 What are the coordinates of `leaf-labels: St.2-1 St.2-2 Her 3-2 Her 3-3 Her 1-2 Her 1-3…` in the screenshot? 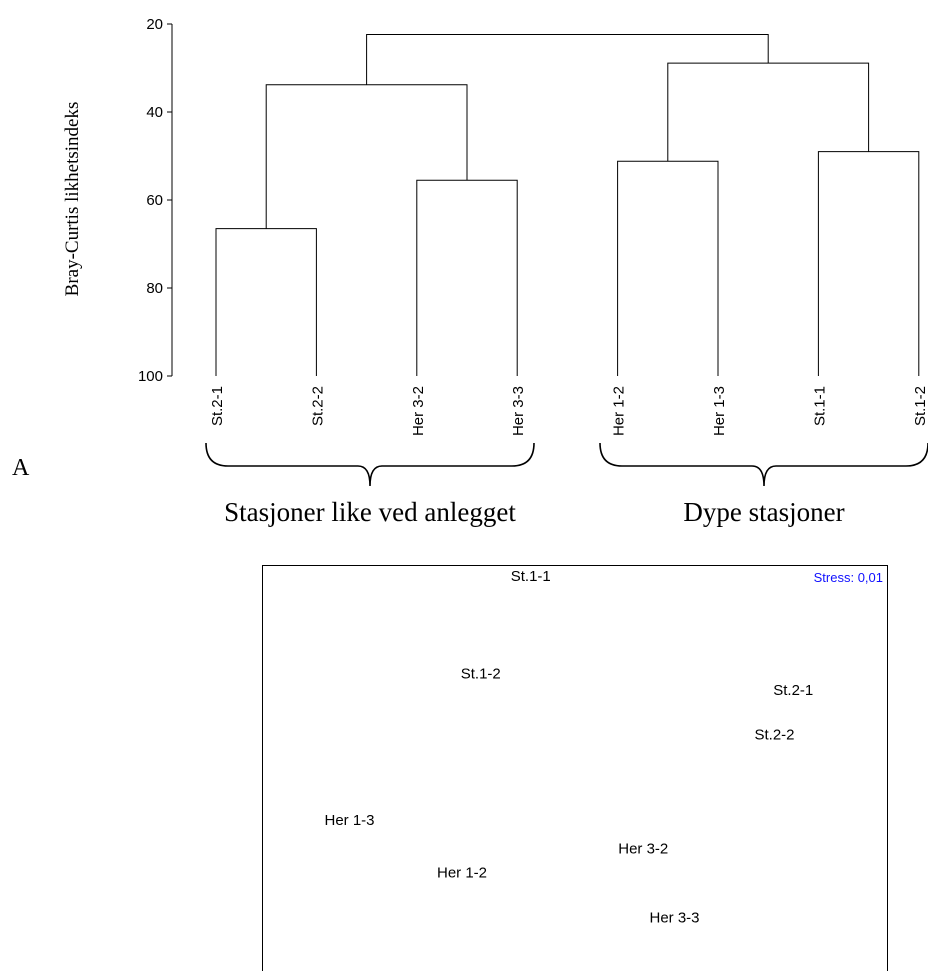 It's located at (568, 411).